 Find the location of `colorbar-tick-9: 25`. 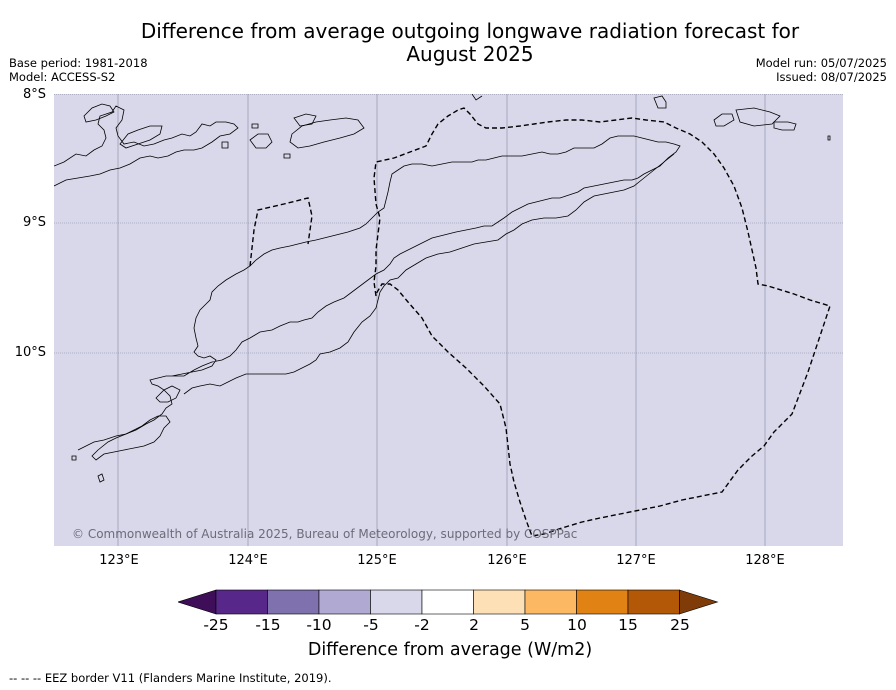

colorbar-tick-9: 25 is located at coordinates (680, 625).